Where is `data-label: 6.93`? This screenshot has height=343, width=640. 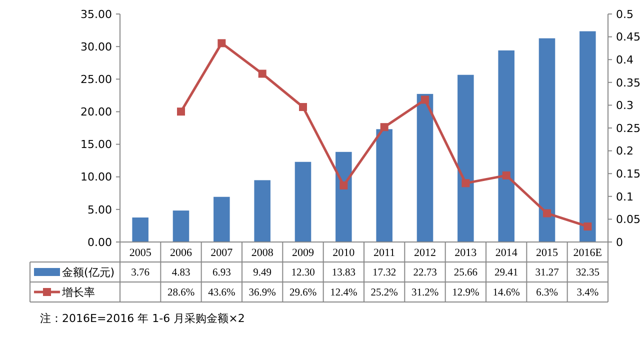 data-label: 6.93 is located at coordinates (221, 273).